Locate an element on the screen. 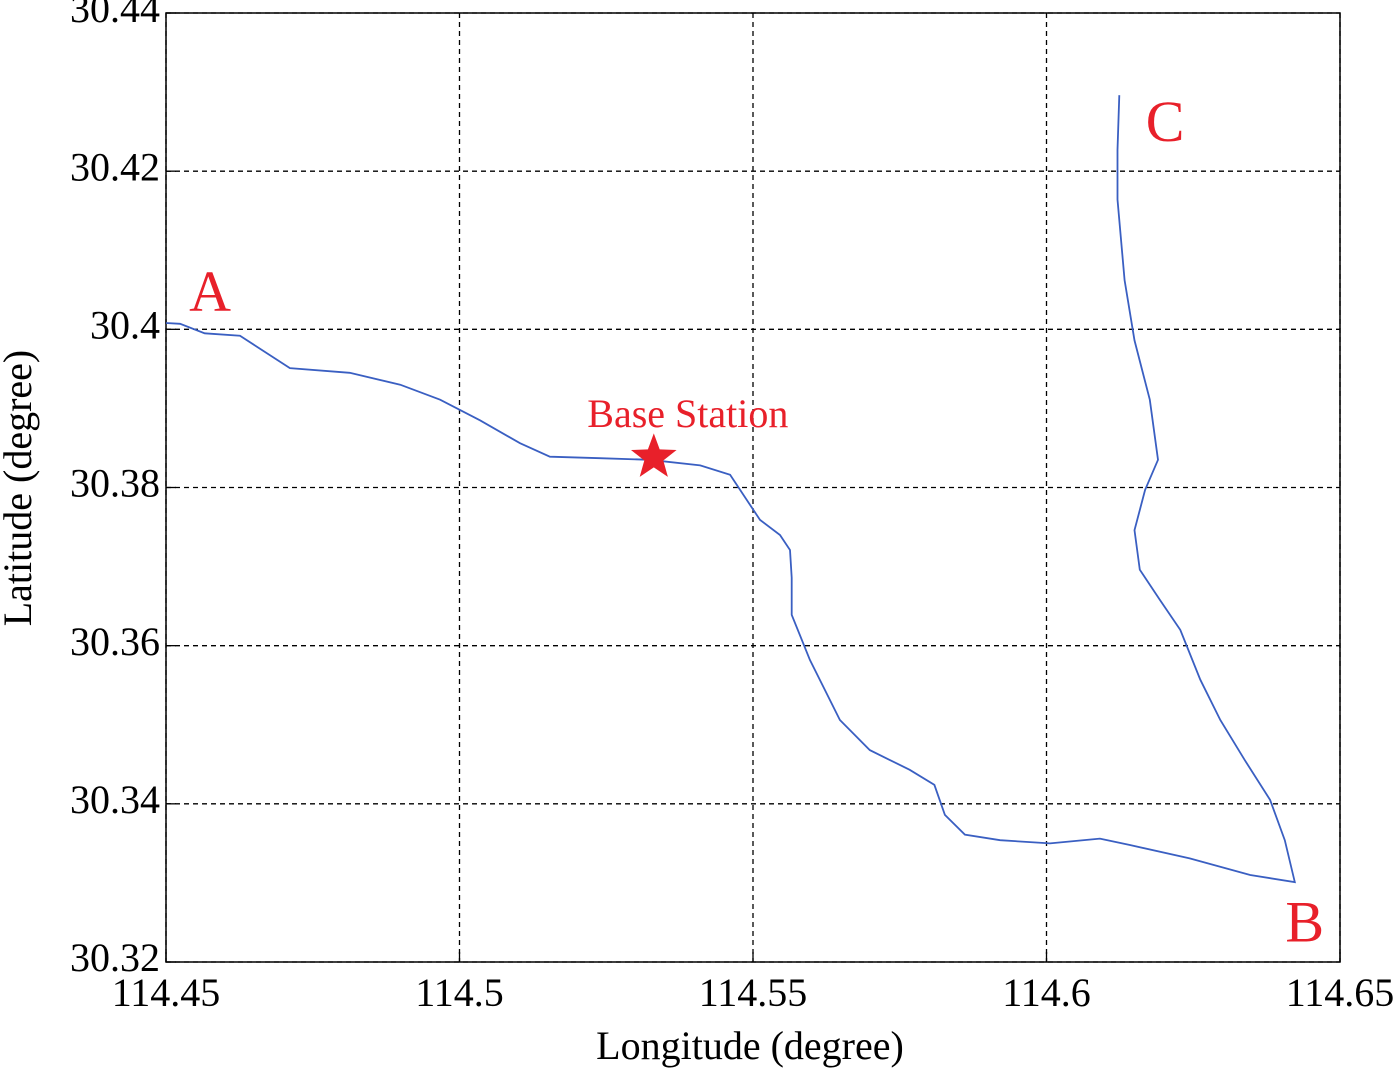 This screenshot has width=1400, height=1074. x-tick-label: 114.5 is located at coordinates (459, 992).